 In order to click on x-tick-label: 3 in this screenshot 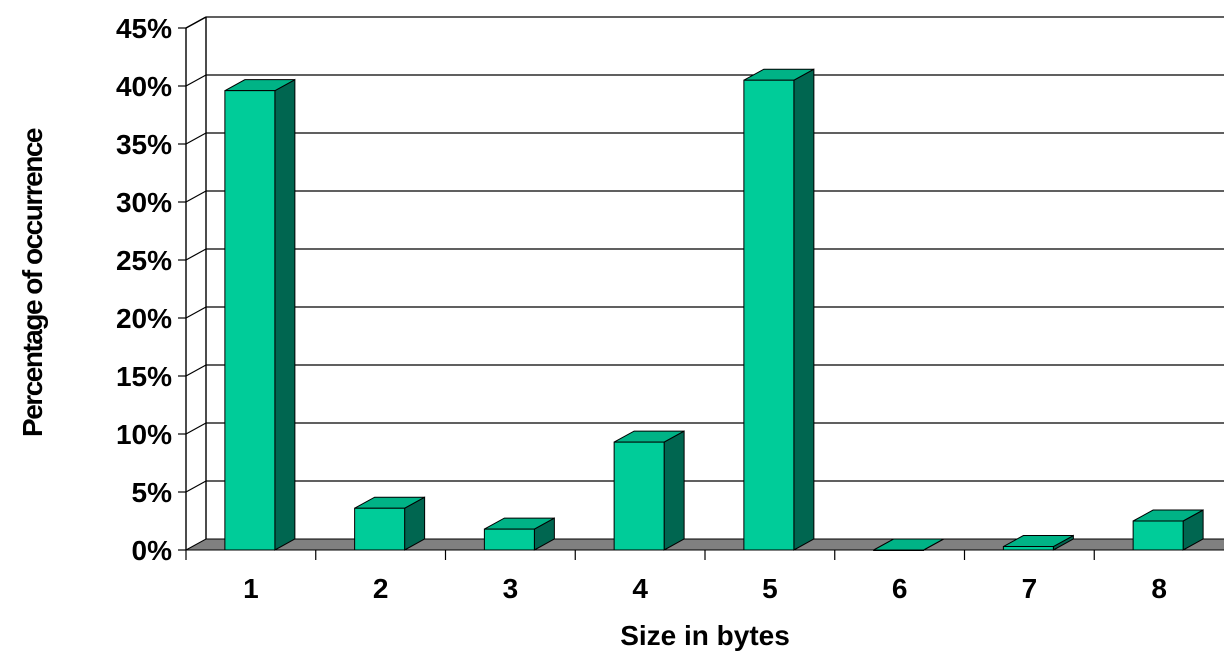, I will do `click(511, 588)`.